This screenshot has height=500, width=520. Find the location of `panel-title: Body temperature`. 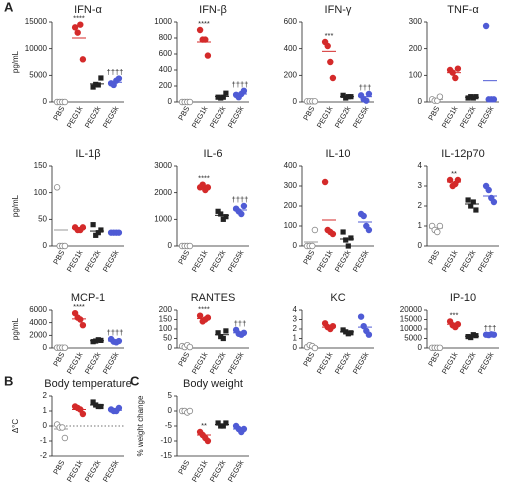

panel-title: Body temperature is located at coordinates (87, 384).